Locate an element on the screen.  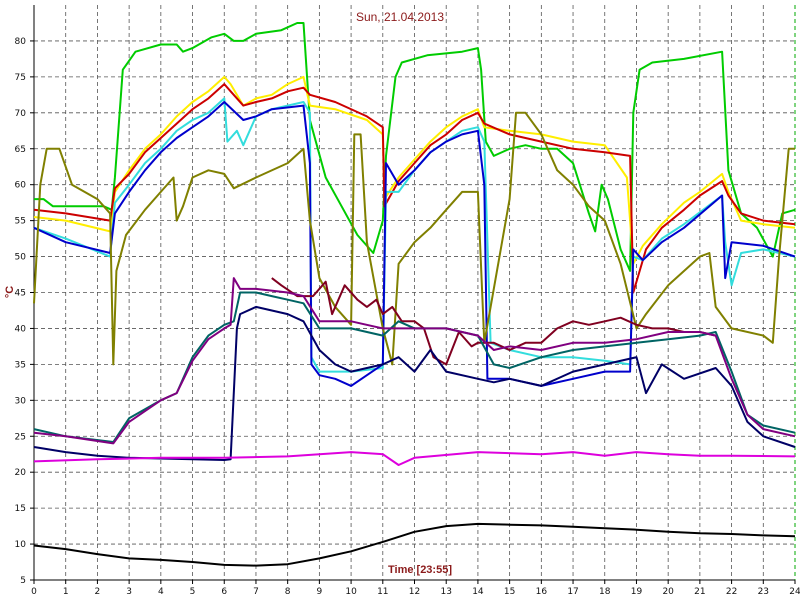
x-tick-label: 10 is located at coordinates (351, 592).